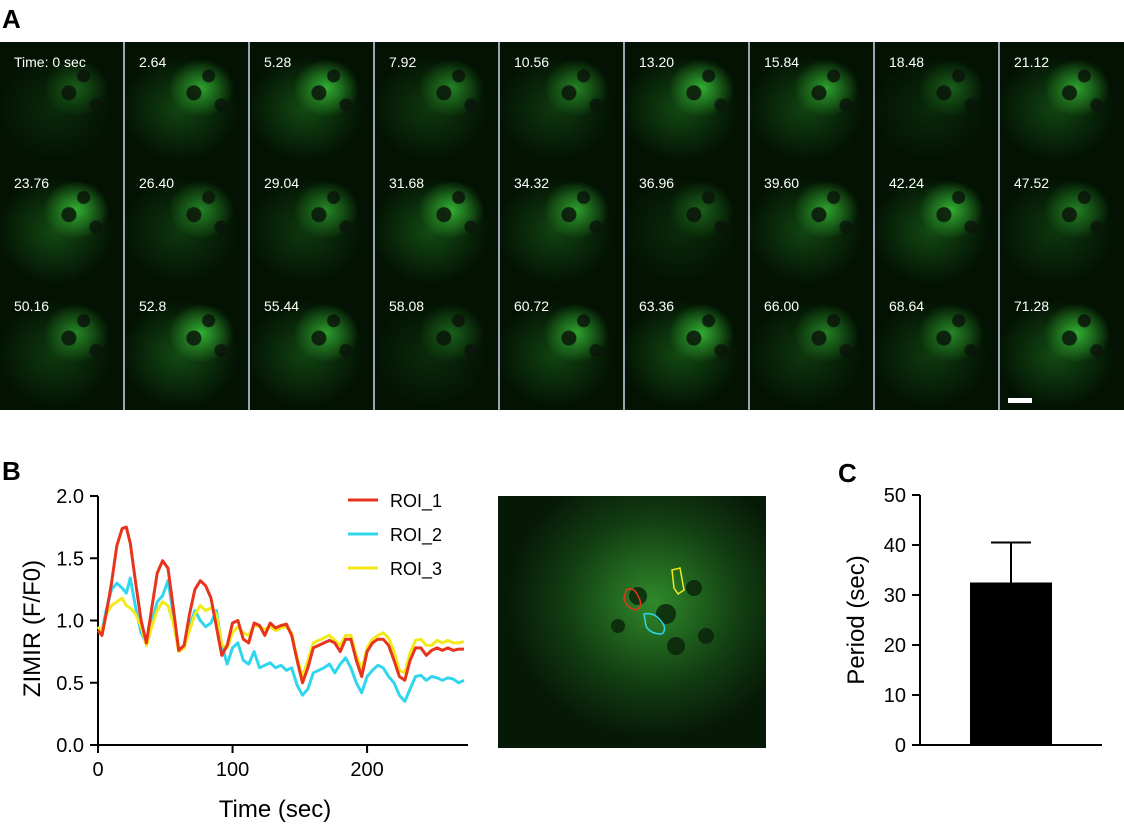  Describe the element at coordinates (657, 306) in the screenshot. I see `time-stamp: 63.36` at that location.